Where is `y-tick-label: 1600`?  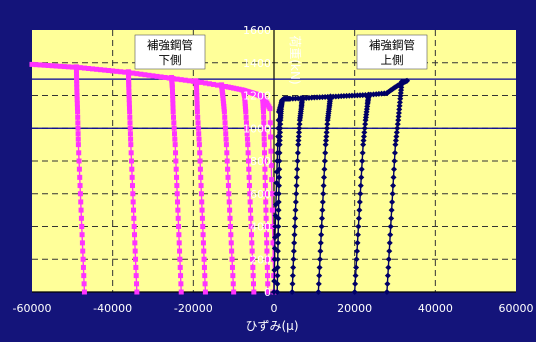
y-tick-label: 1600 is located at coordinates (257, 30).